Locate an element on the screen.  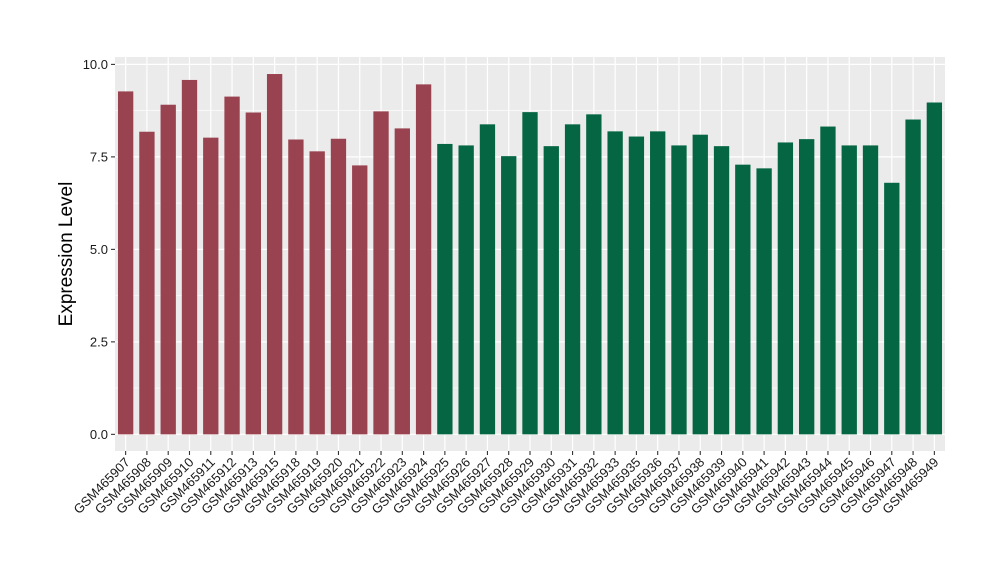
bar-GSM465912 is located at coordinates (232, 265).